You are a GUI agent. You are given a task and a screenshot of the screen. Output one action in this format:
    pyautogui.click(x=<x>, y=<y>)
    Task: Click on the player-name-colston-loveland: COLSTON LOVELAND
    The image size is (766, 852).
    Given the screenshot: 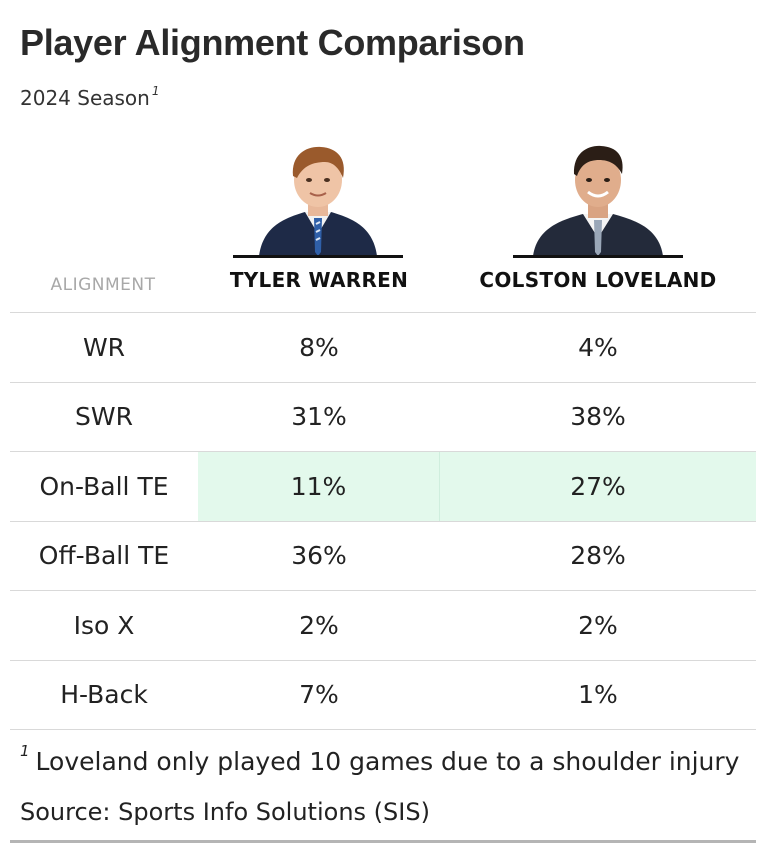 What is the action you would take?
    pyautogui.click(x=598, y=280)
    